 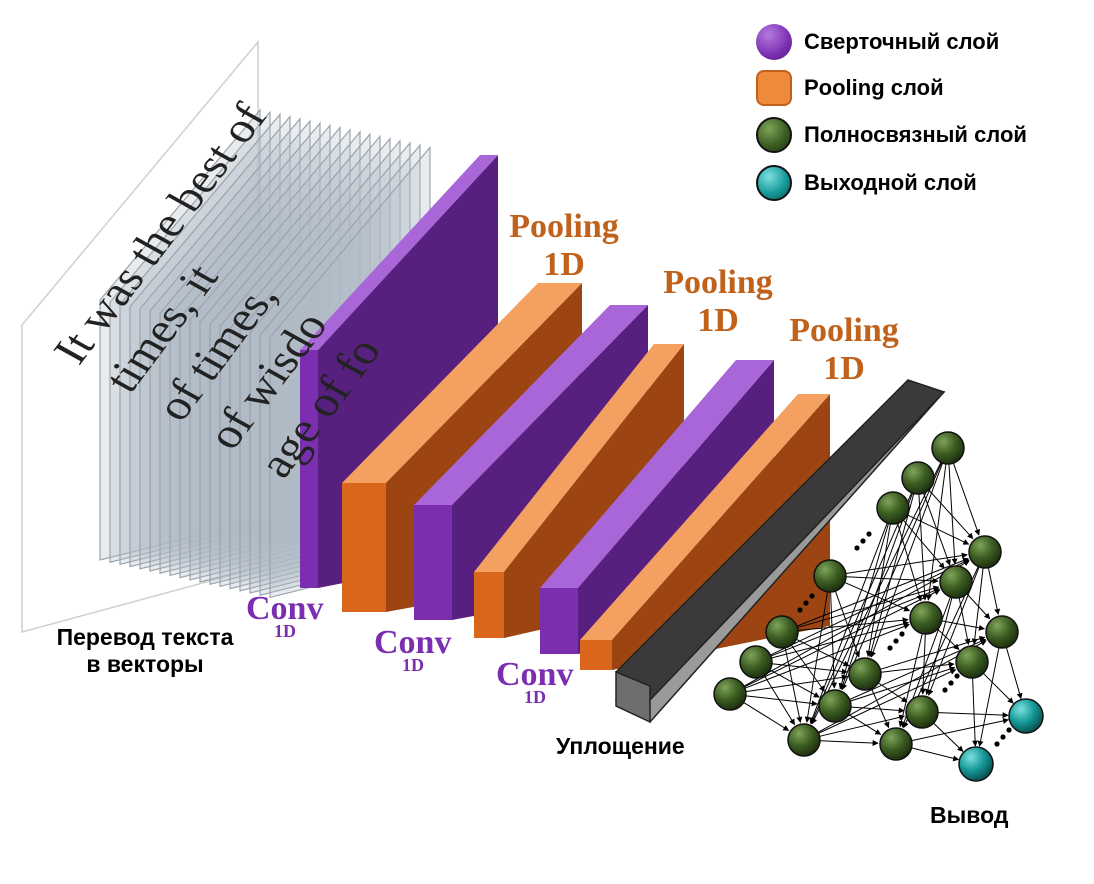 I want to click on dense-connections, so click(x=883, y=612).